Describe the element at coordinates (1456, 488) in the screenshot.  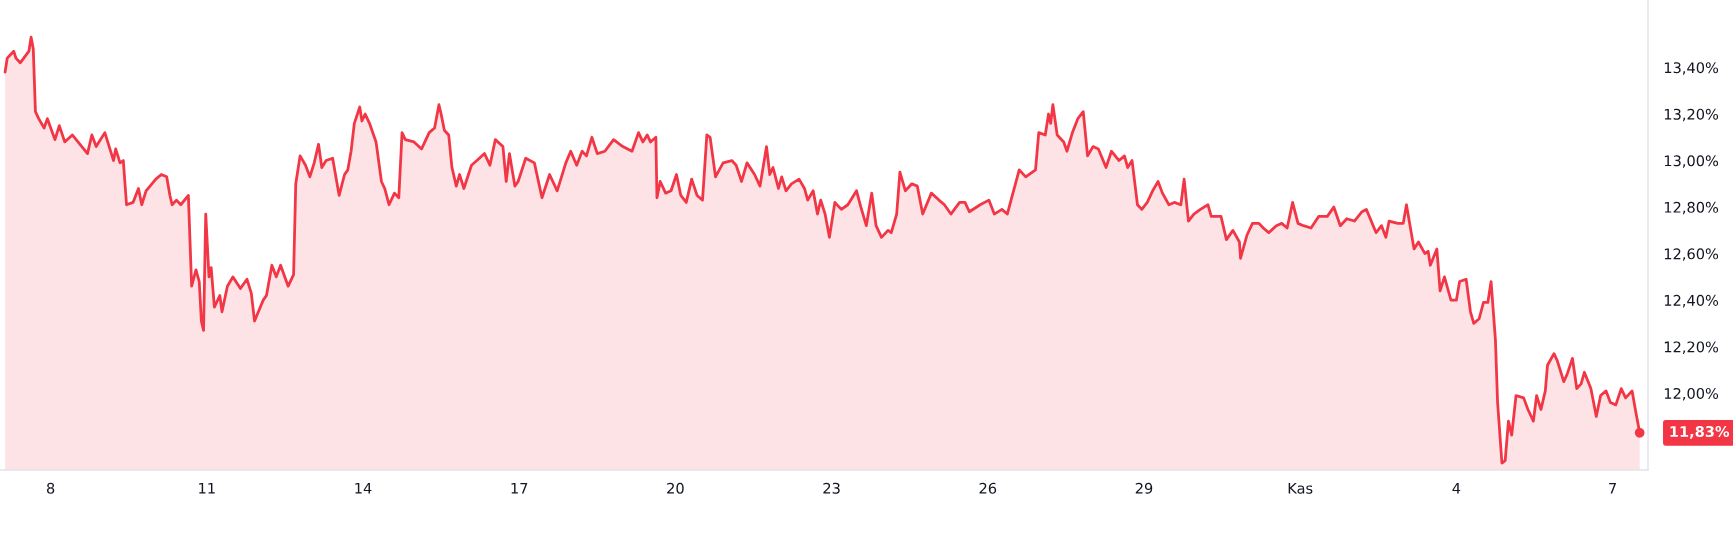
I see `x-tick-label: 4` at that location.